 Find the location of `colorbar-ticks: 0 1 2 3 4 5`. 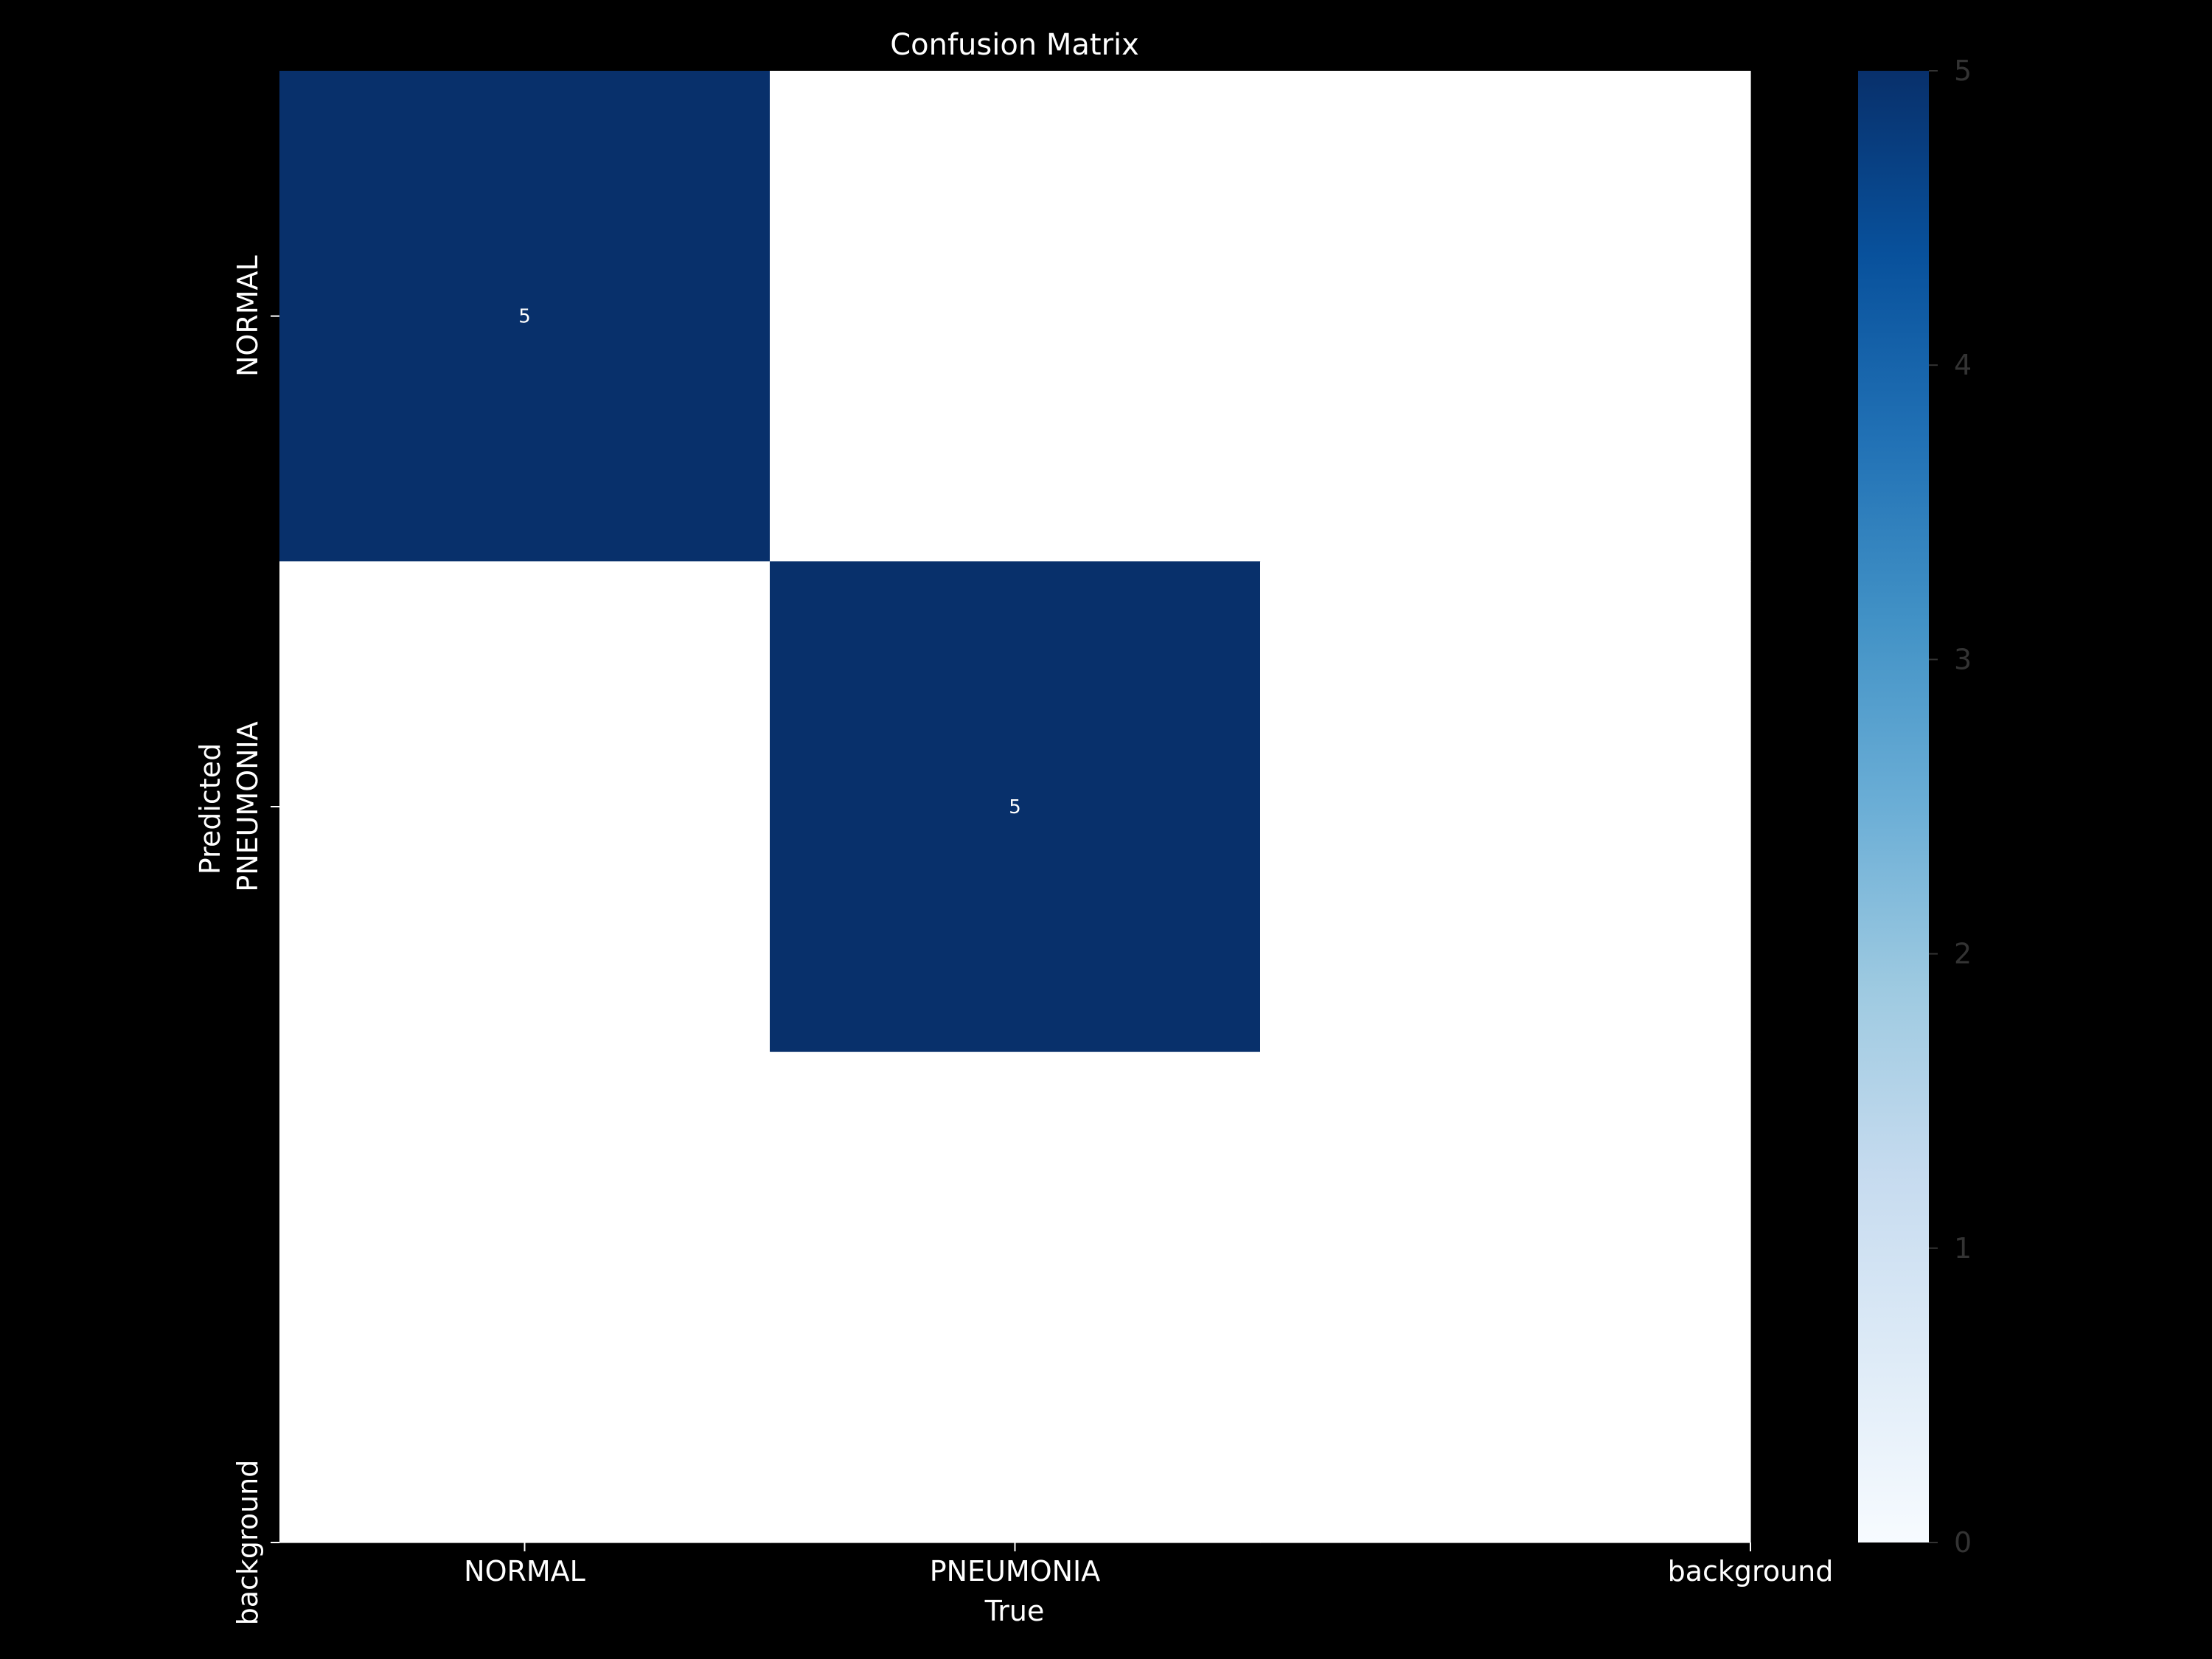

colorbar-ticks: 0 1 2 3 4 5 is located at coordinates (1950, 807).